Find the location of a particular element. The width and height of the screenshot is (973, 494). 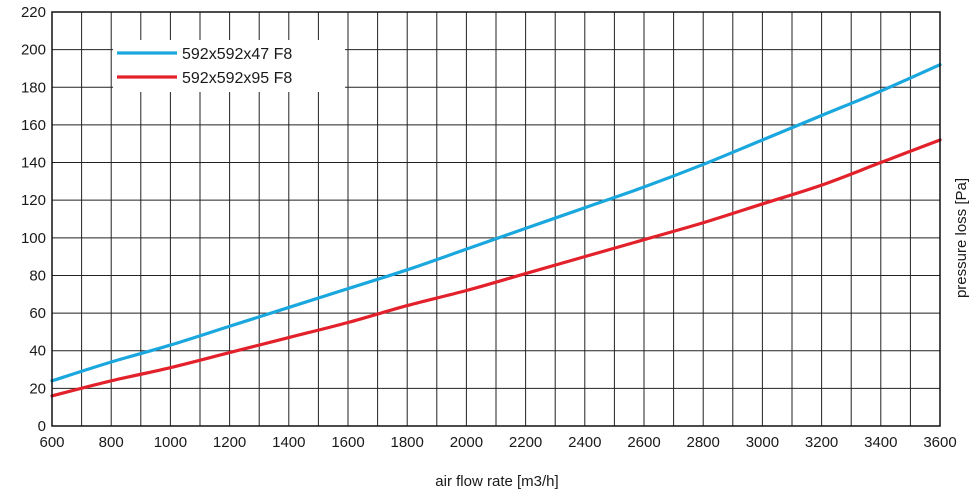

y-tick-label: 20 is located at coordinates (37, 388).